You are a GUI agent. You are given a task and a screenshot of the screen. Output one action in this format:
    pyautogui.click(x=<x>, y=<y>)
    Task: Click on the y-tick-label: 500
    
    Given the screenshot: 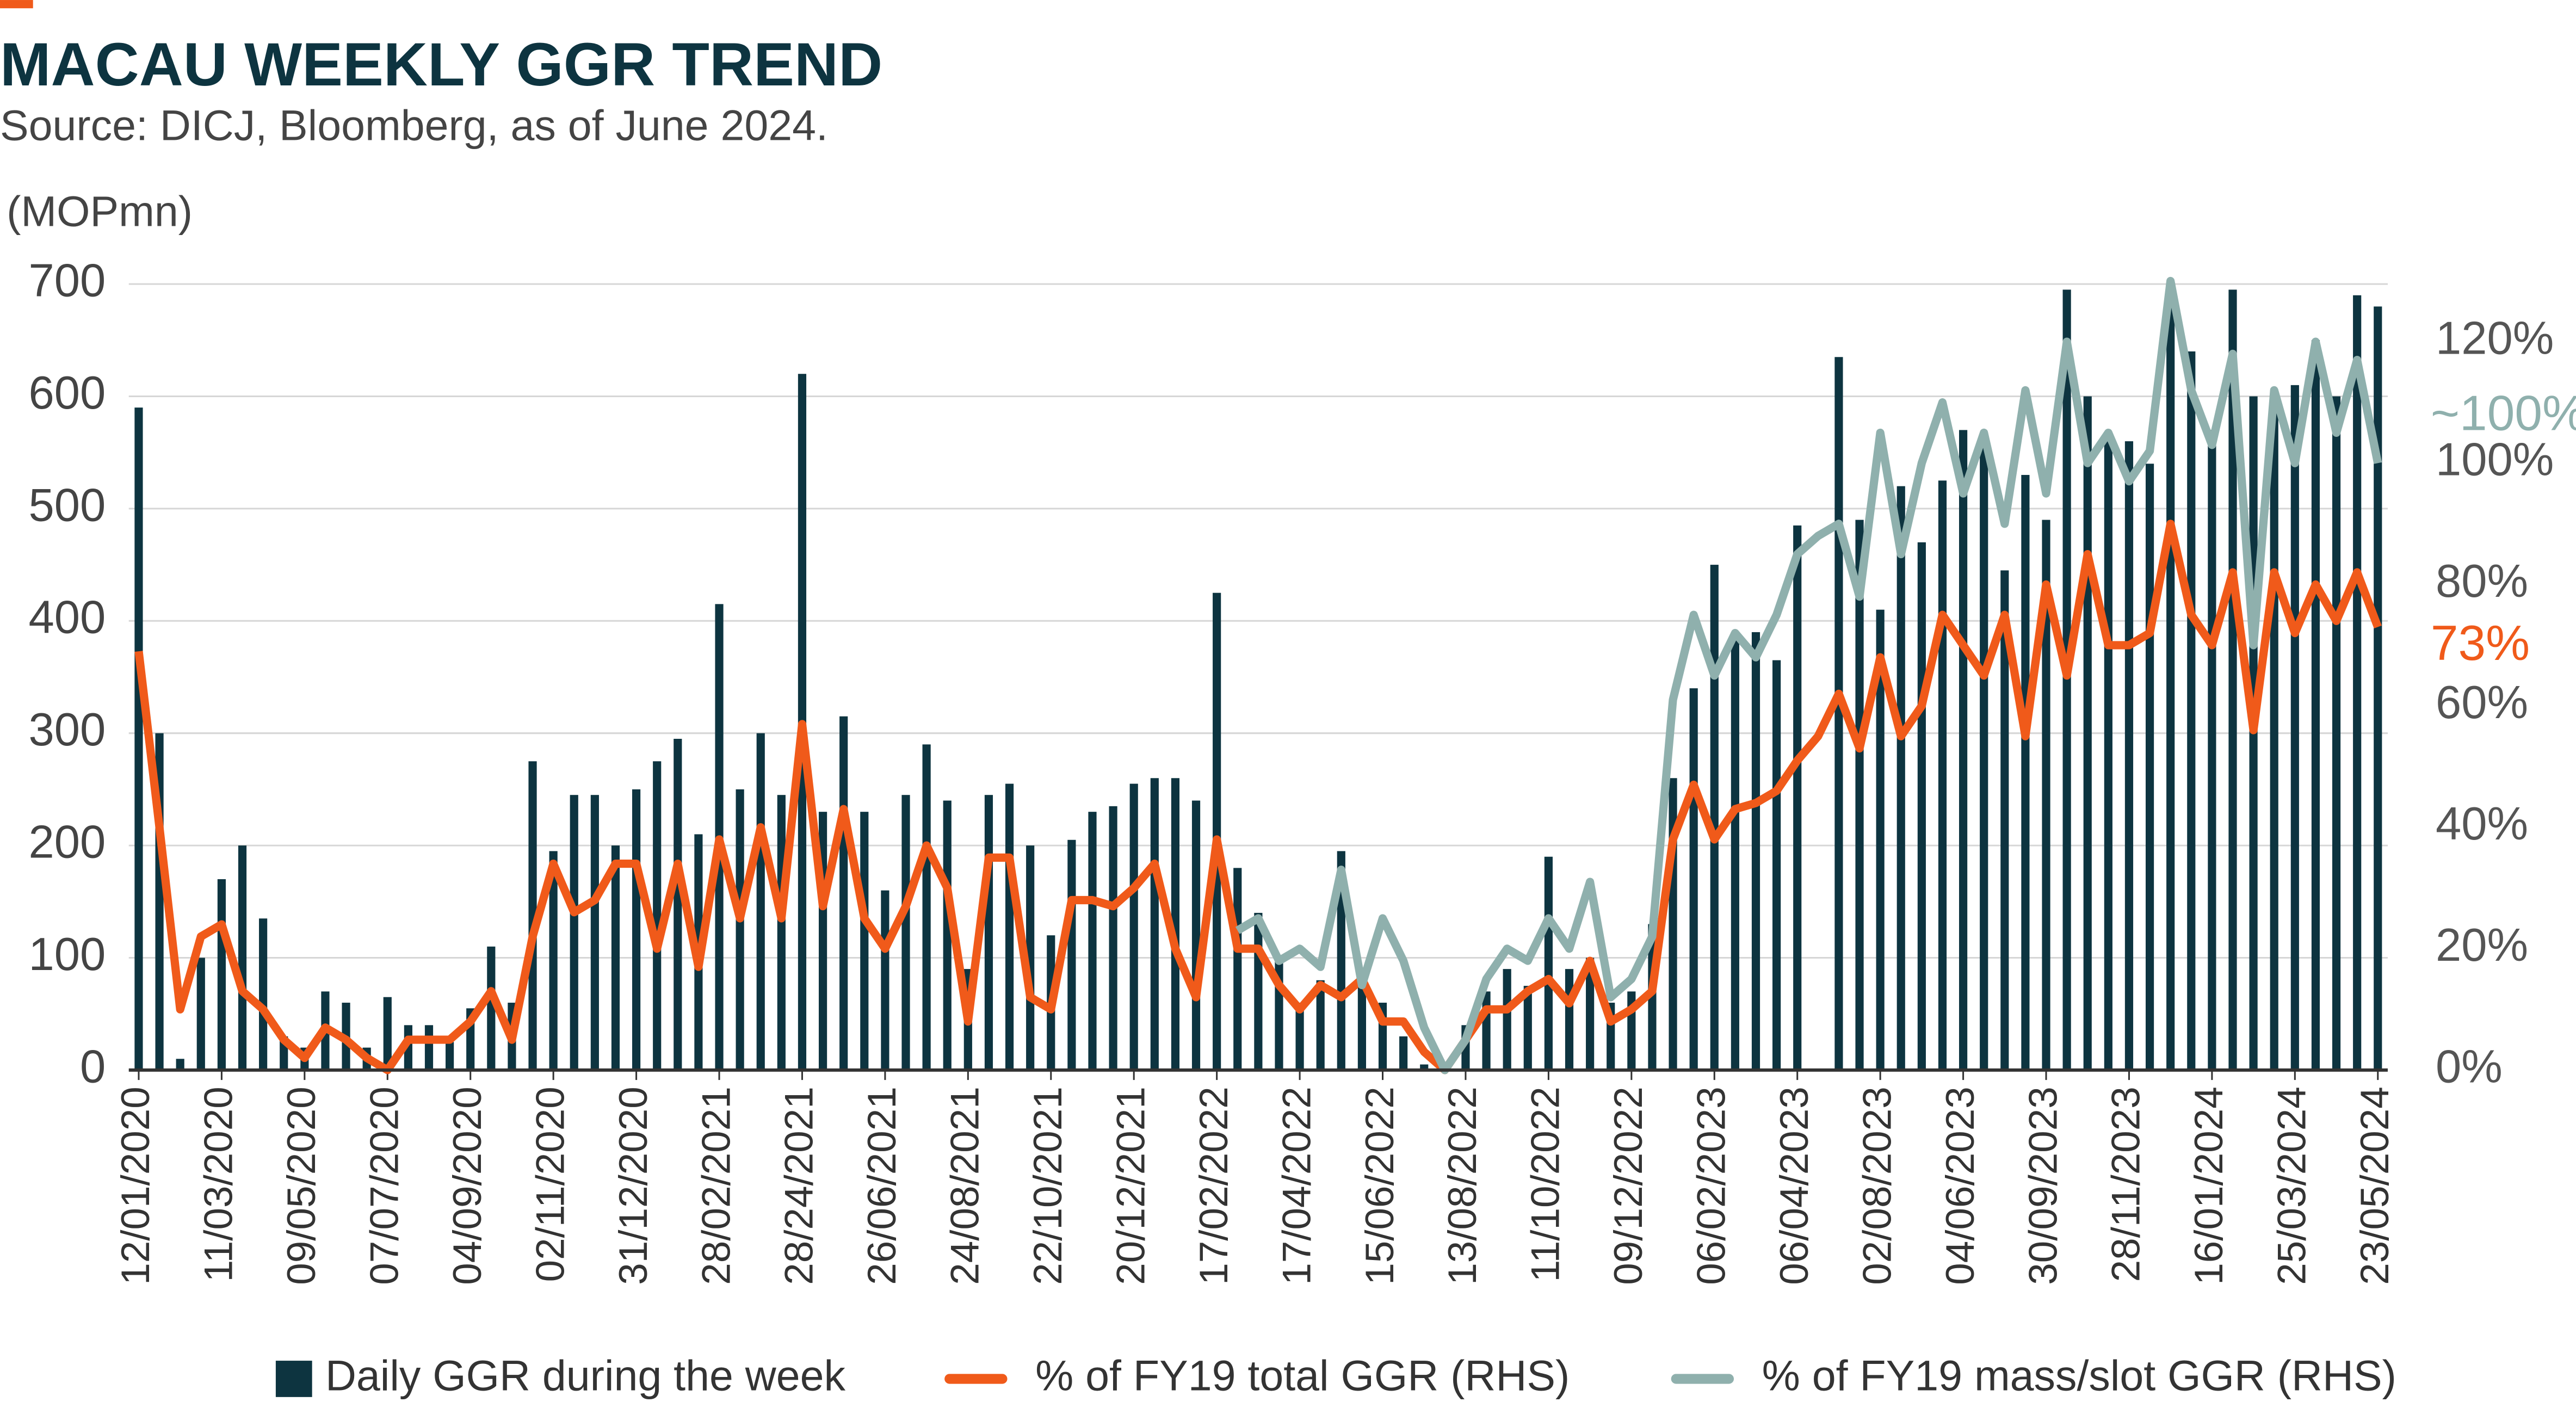 What is the action you would take?
    pyautogui.click(x=67, y=505)
    